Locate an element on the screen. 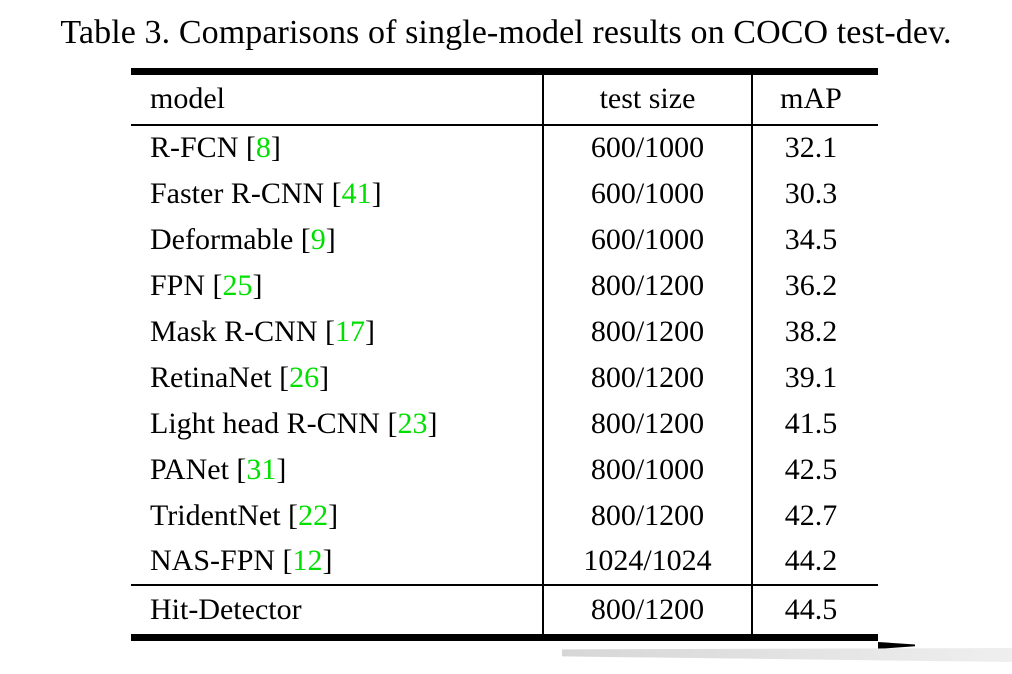 The image size is (1012, 674). table-row-hit-detector: Hit-Detector 800/1200 44.5 is located at coordinates (504, 610).